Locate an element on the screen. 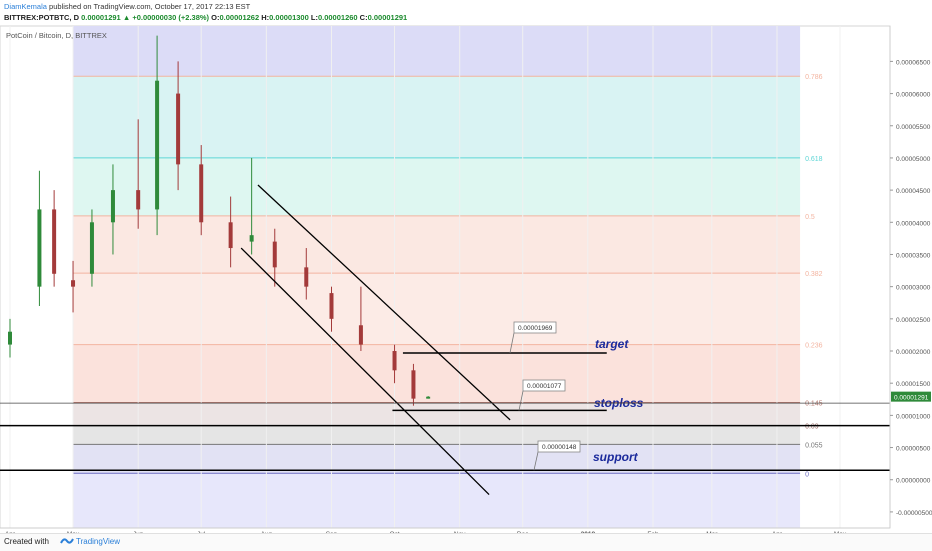  price-callout-text: 0.00001969 is located at coordinates (535, 328).